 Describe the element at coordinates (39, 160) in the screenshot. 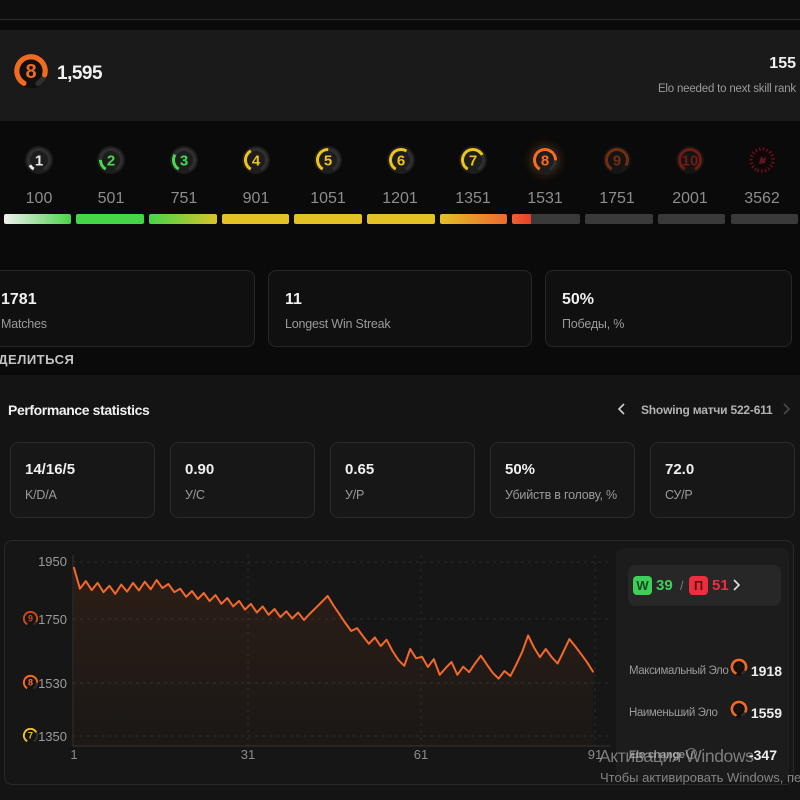

I see `svg-text: 1` at that location.